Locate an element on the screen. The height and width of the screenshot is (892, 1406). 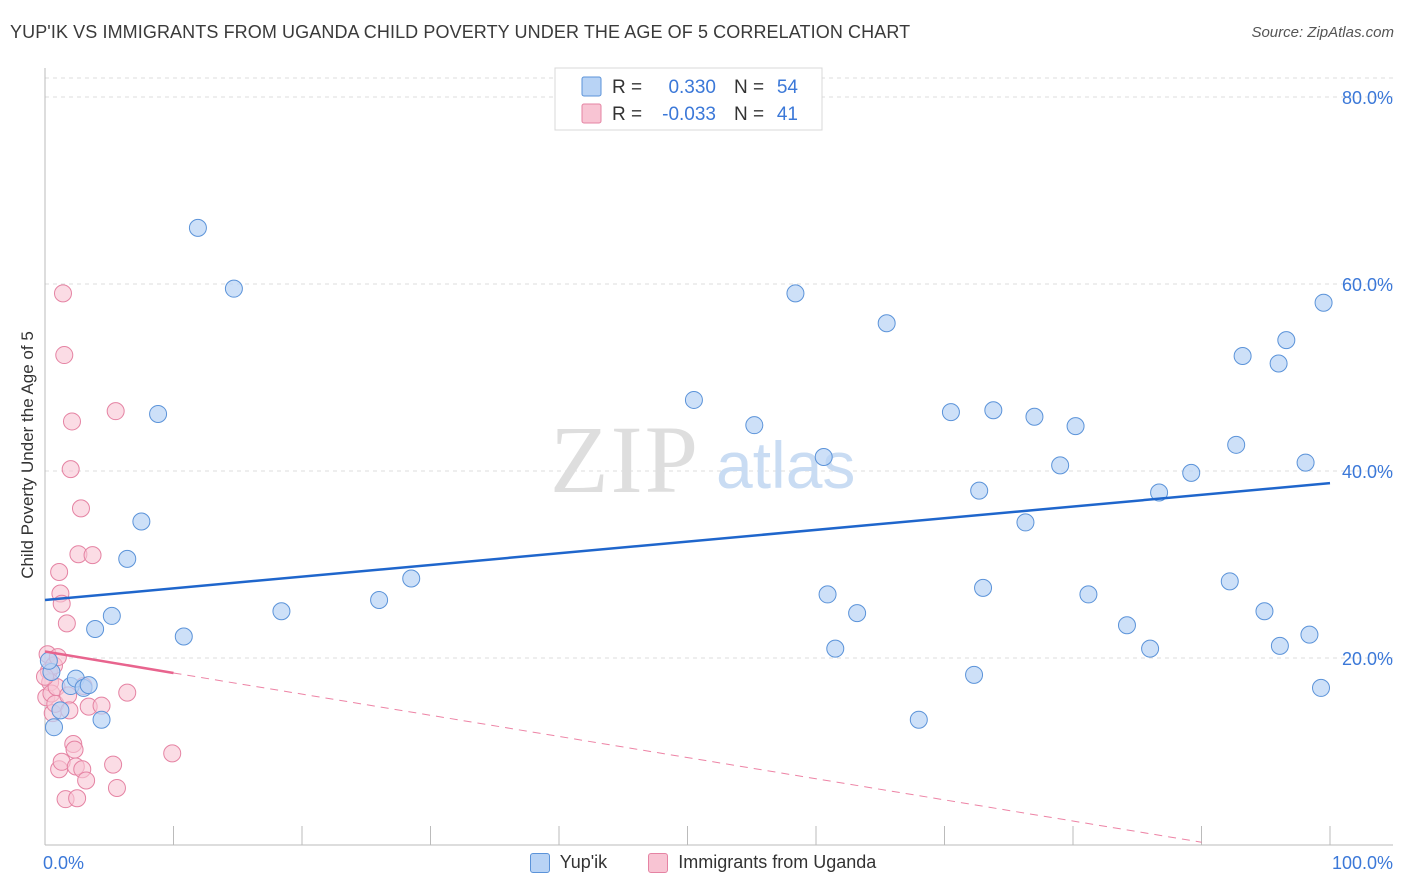
x-tick-label: 100.0% is located at coordinates (1362, 863).